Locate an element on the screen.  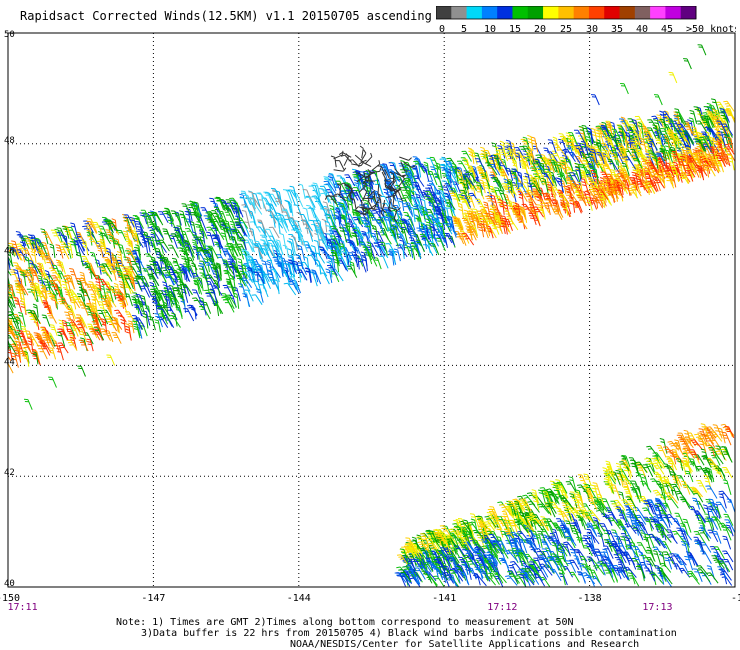
legend-label: >50 knots is located at coordinates (711, 29).